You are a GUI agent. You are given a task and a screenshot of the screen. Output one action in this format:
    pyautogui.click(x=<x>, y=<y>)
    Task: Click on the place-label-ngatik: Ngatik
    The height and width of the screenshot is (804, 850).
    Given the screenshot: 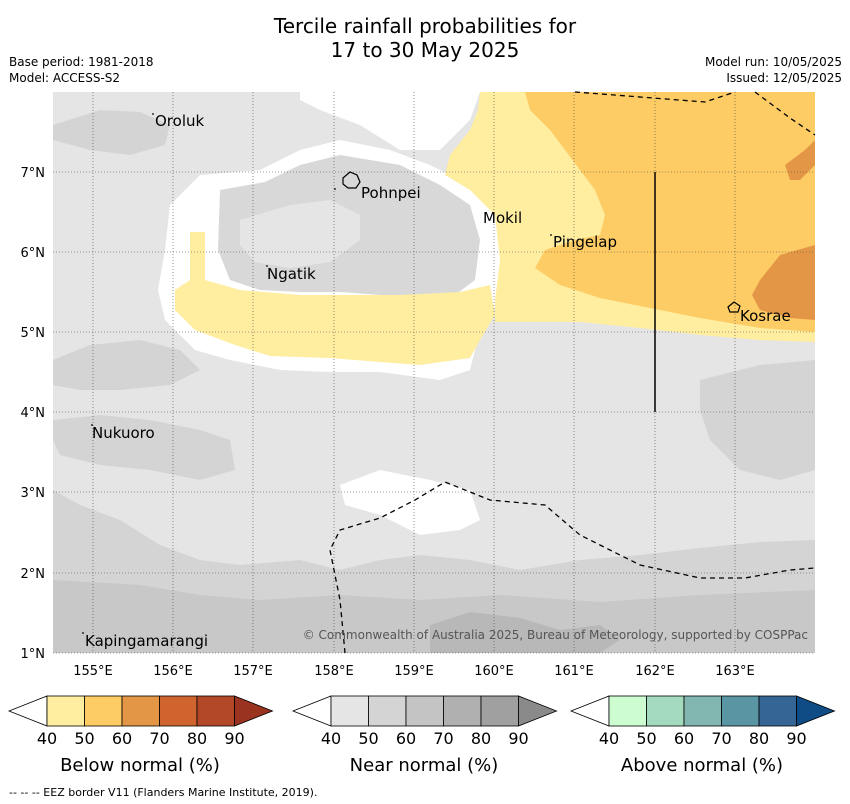 What is the action you would take?
    pyautogui.click(x=291, y=274)
    